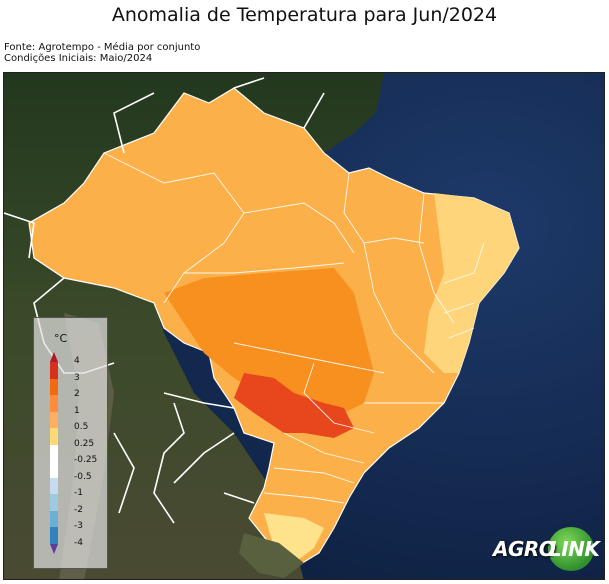 This screenshot has width=609, height=584. What do you see at coordinates (78, 493) in the screenshot?
I see `legend-label: -1` at bounding box center [78, 493].